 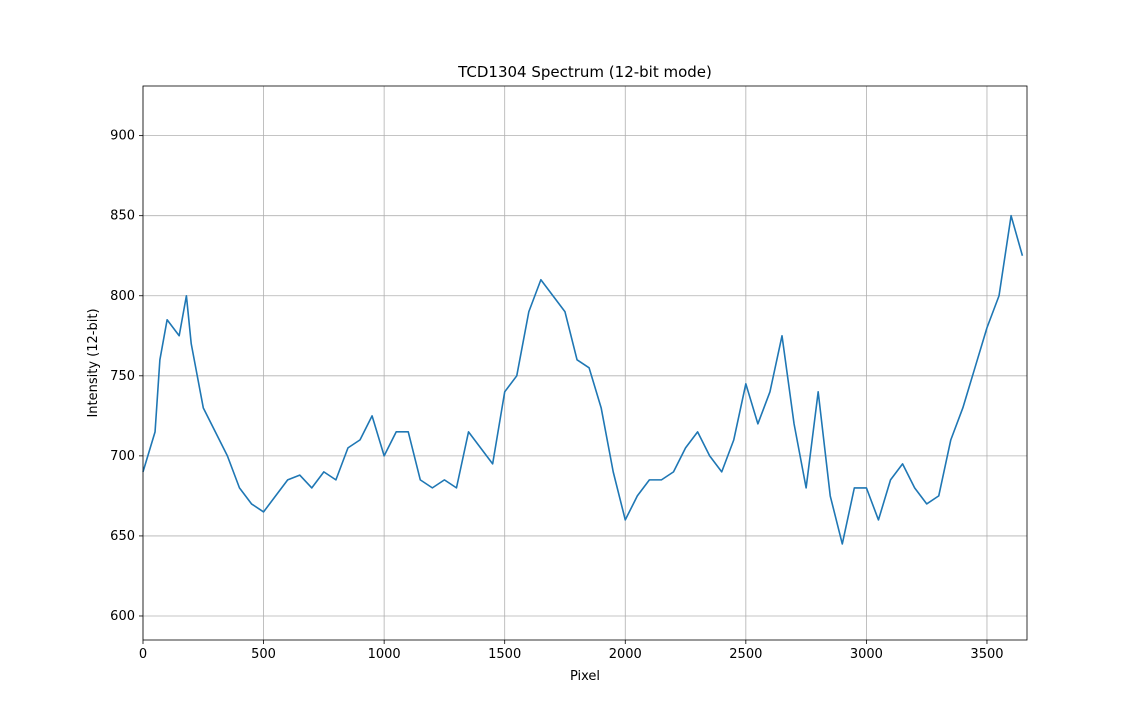 What do you see at coordinates (122, 216) in the screenshot?
I see `y-tick-label: 850` at bounding box center [122, 216].